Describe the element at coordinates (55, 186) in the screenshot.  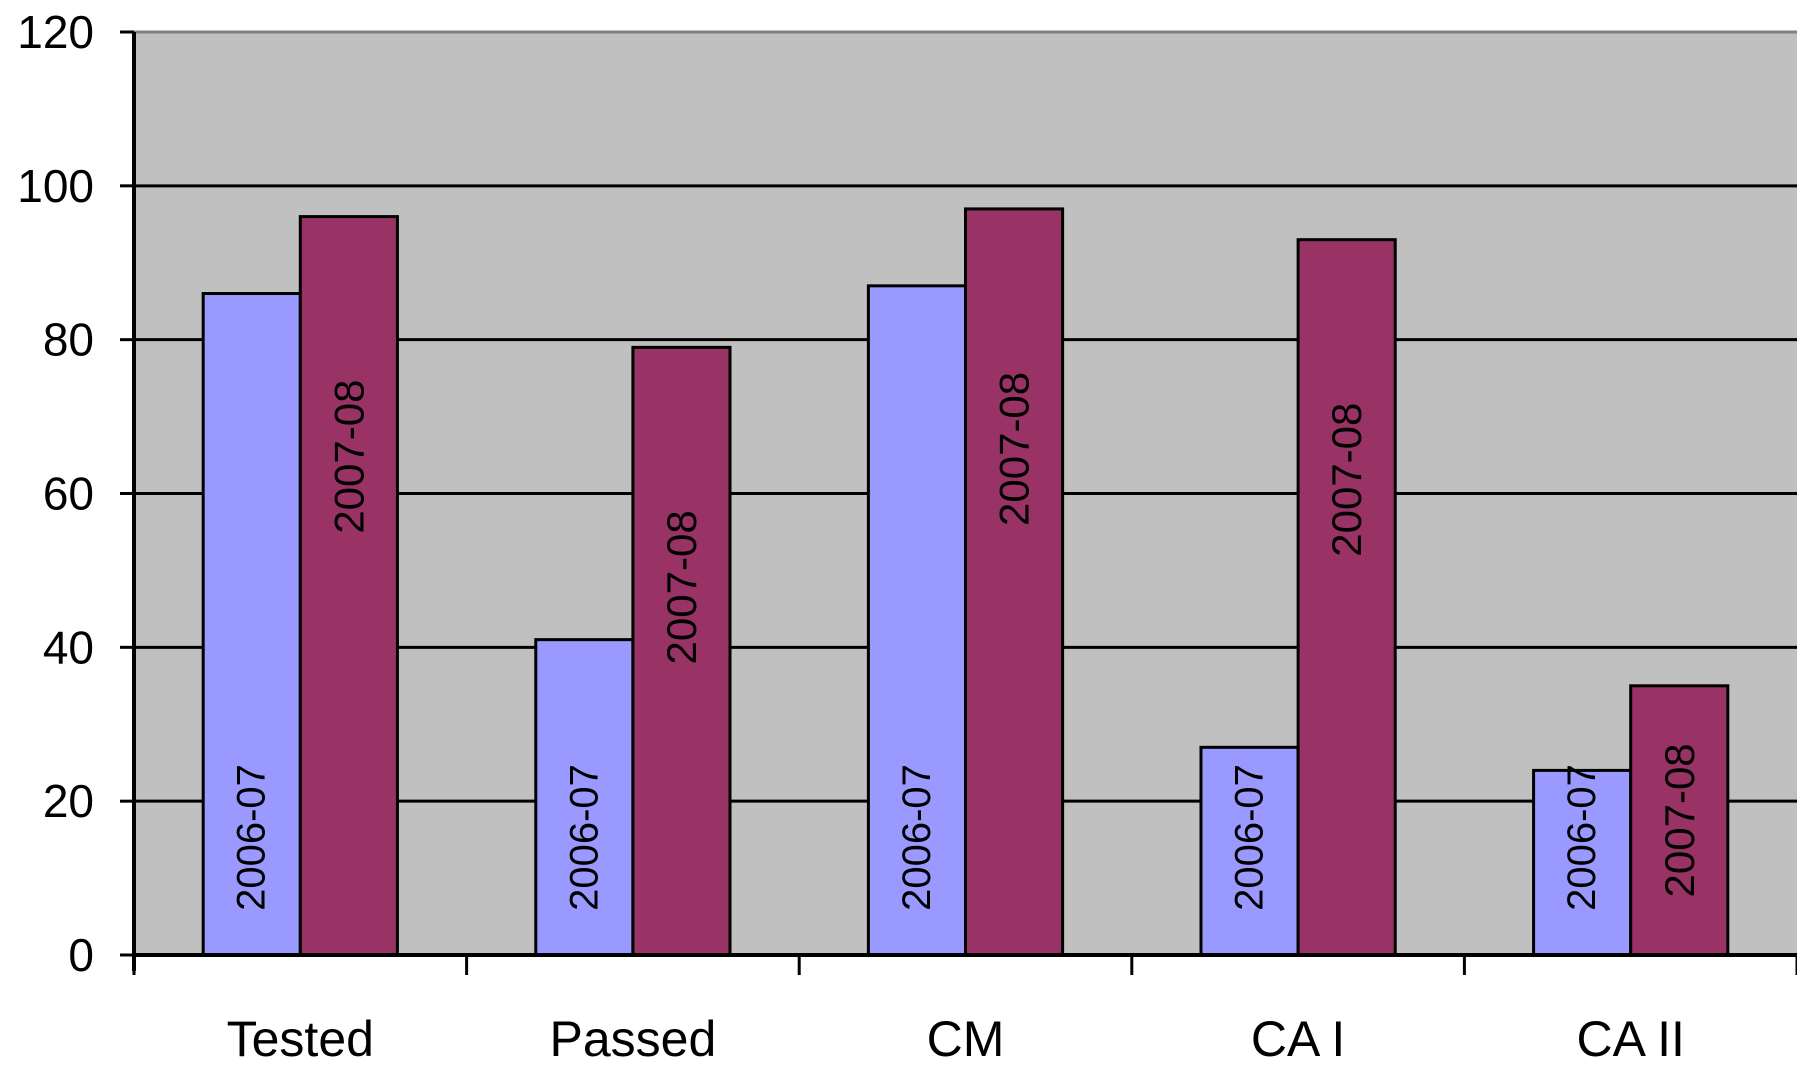
I see `y-tick-label: 100` at that location.